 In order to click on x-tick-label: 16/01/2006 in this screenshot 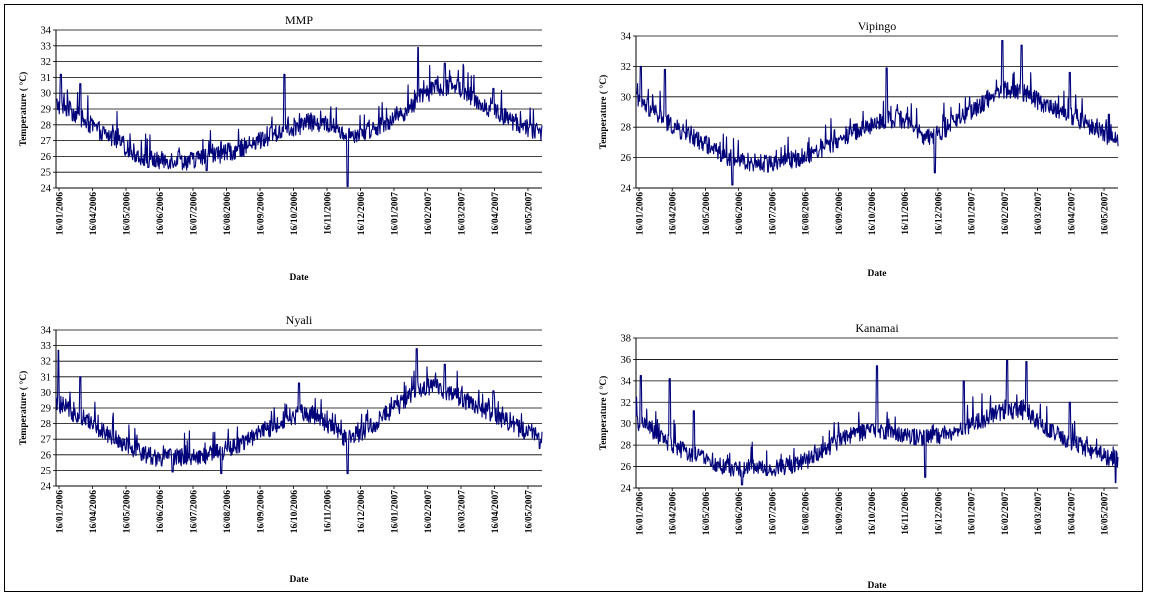, I will do `click(641, 214)`.